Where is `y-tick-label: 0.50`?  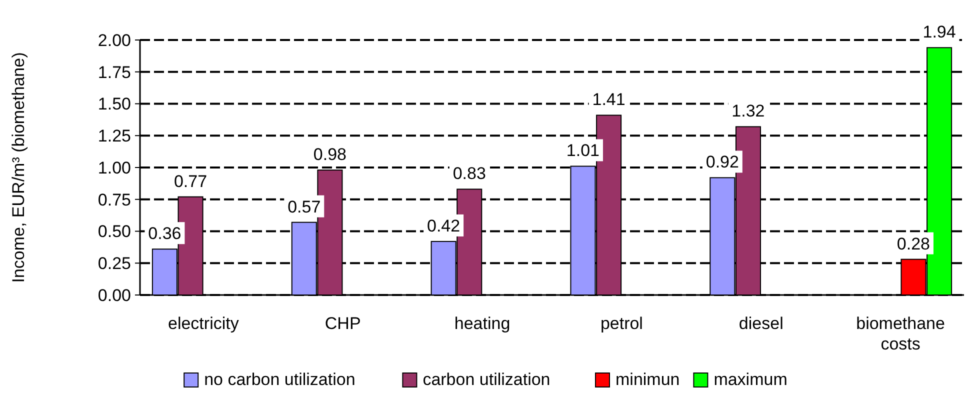
y-tick-label: 0.50 is located at coordinates (114, 232).